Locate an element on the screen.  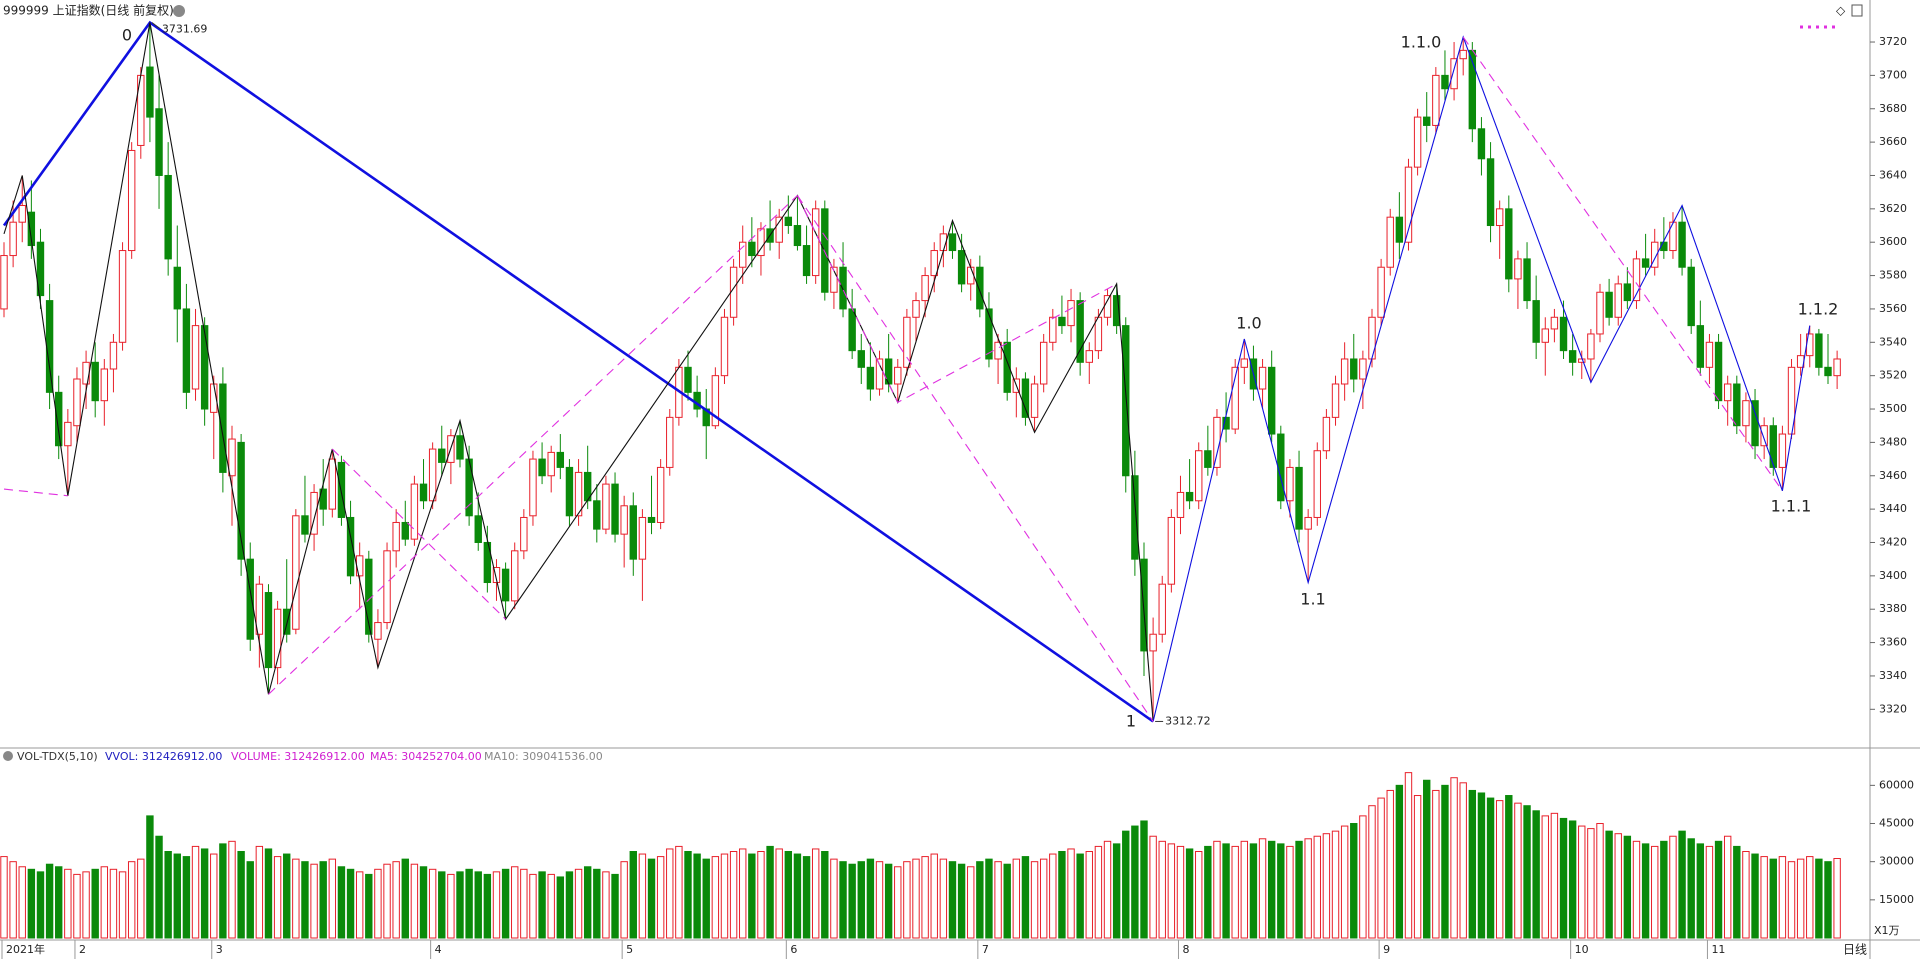
icon-diamond: ◇ is located at coordinates (1841, 11).